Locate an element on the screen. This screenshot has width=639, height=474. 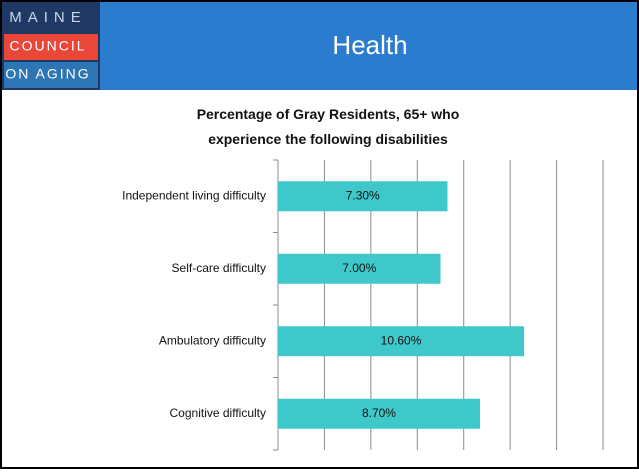
data-label: 8.70% is located at coordinates (379, 413).